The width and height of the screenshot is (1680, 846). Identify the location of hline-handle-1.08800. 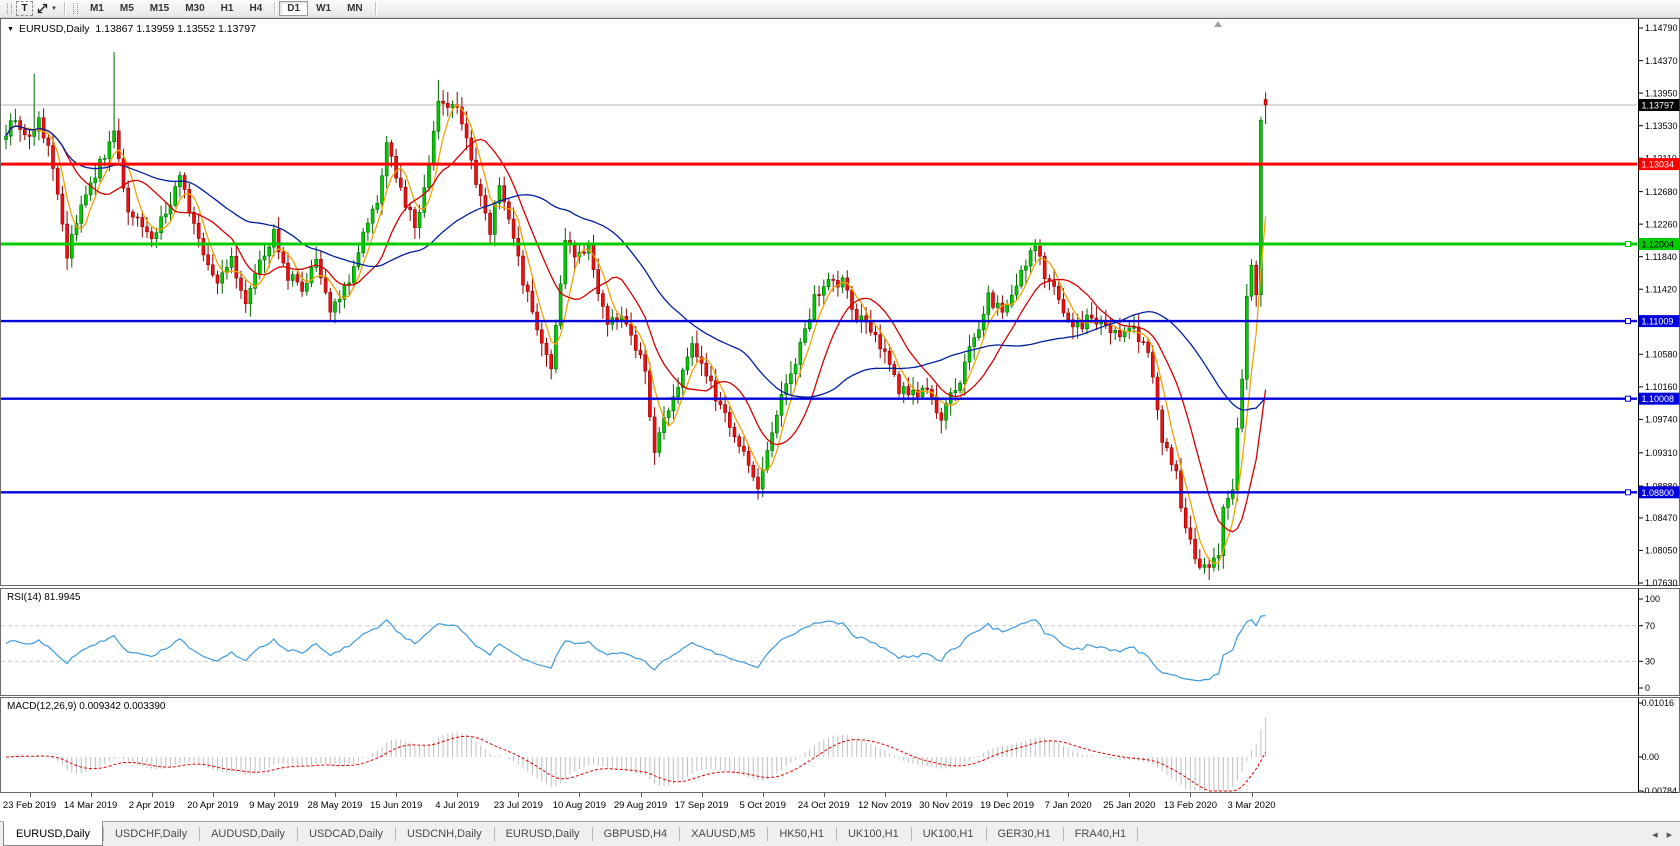
(1628, 492).